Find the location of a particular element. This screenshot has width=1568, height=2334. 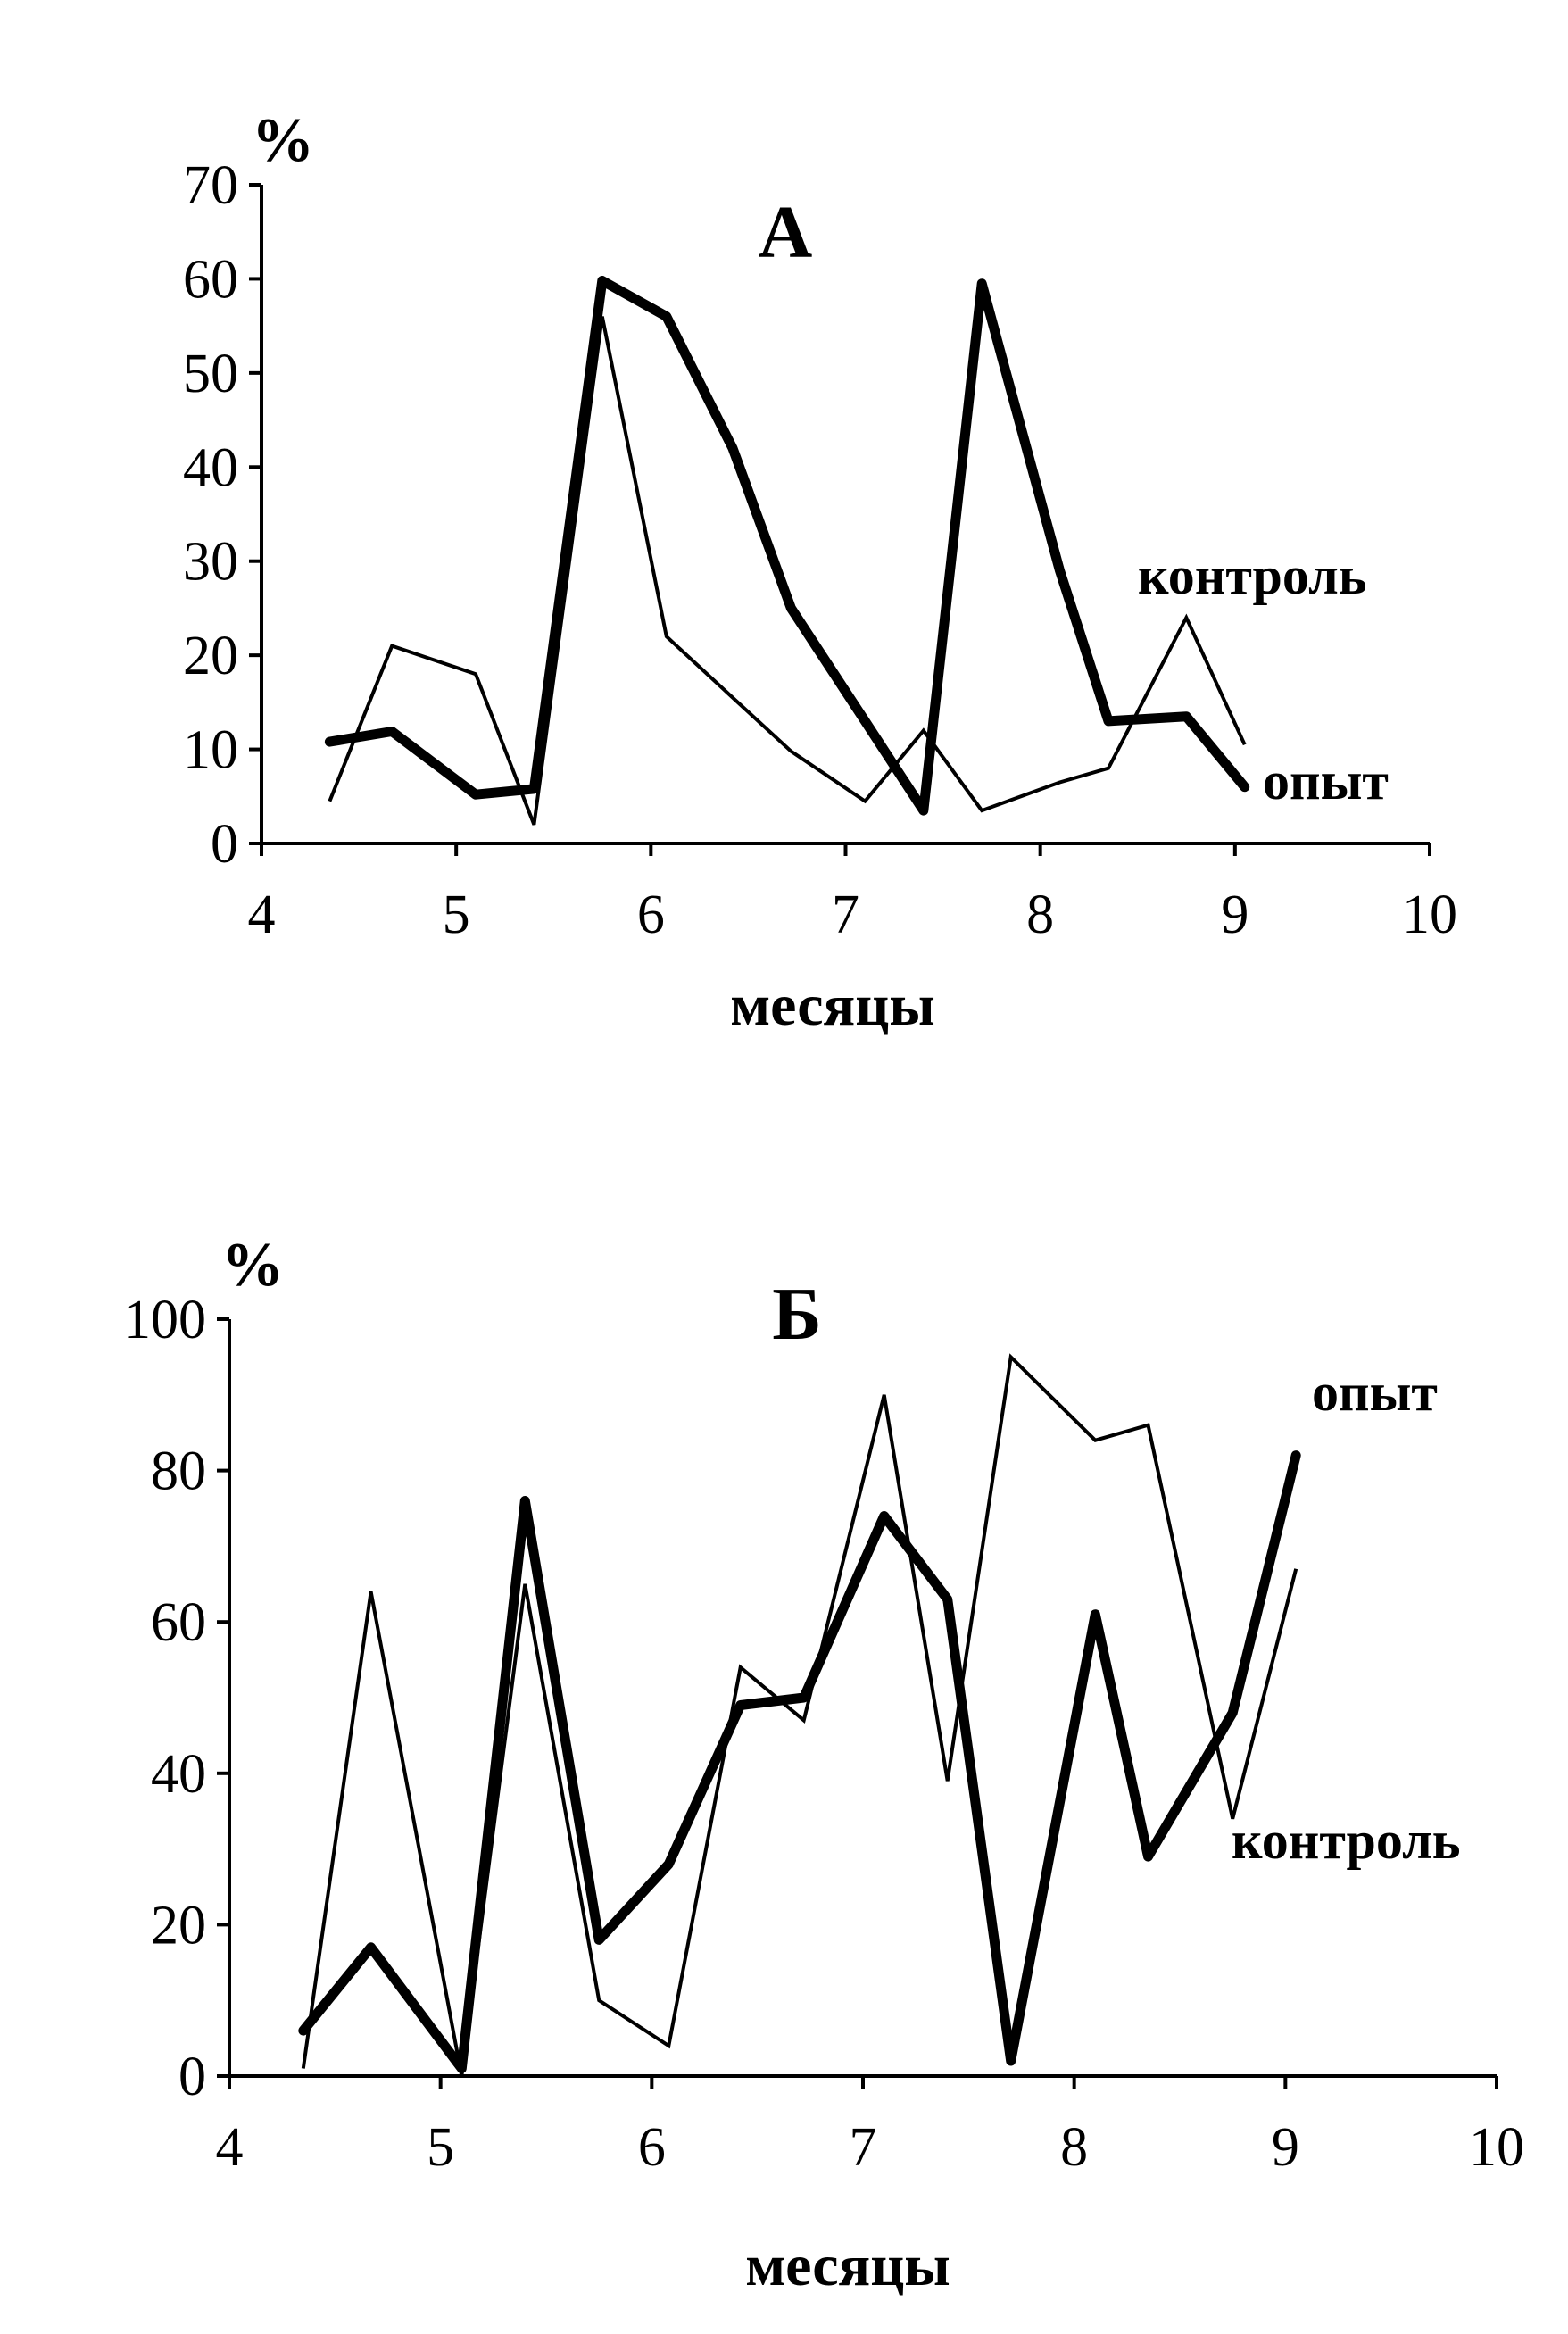

series-label-experiment-a: опыт is located at coordinates (1326, 781).